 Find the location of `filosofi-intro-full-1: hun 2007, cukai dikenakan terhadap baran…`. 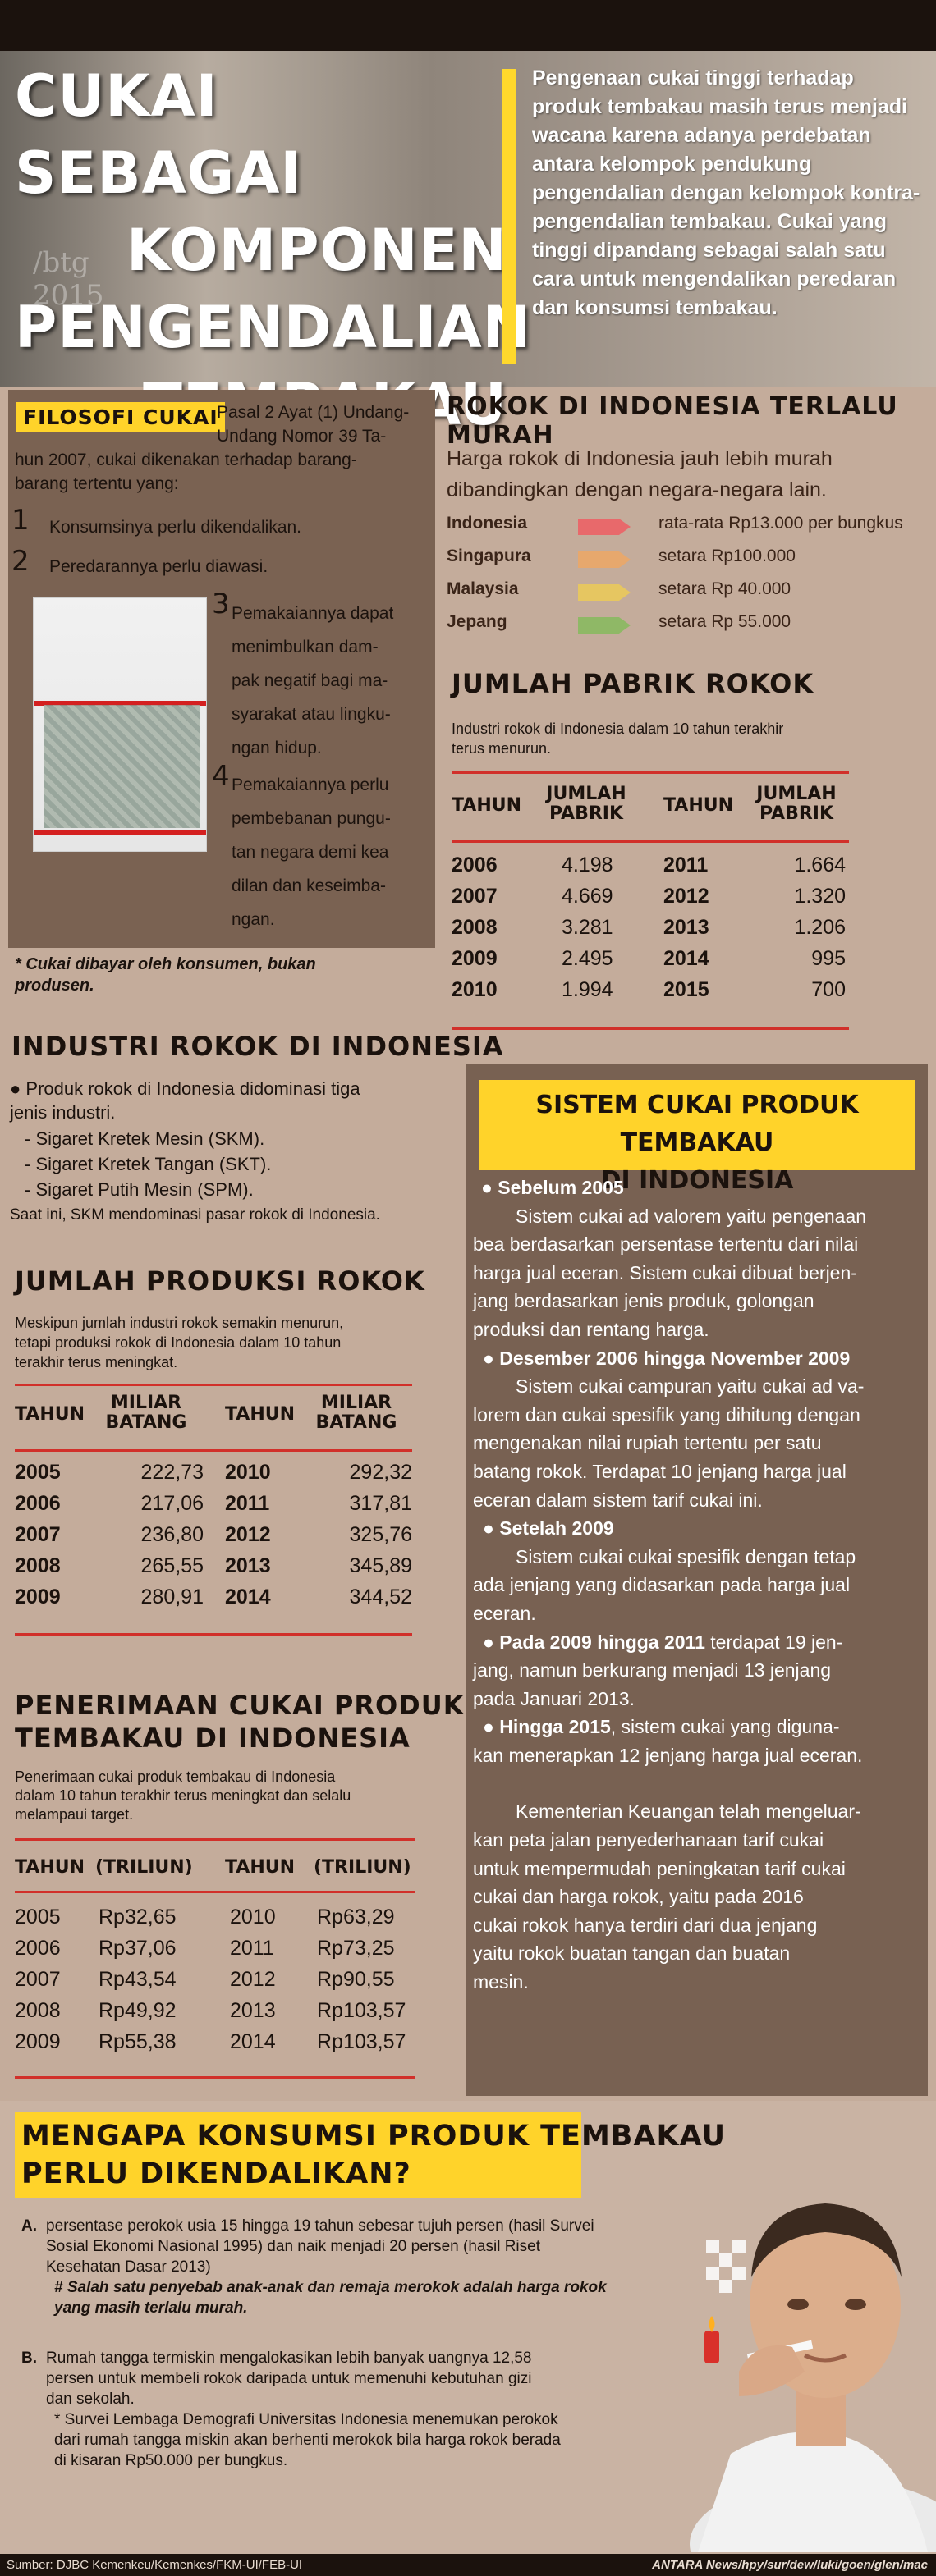

filosofi-intro-full-1: hun 2007, cukai dikenakan terhadap baran… is located at coordinates (186, 460).